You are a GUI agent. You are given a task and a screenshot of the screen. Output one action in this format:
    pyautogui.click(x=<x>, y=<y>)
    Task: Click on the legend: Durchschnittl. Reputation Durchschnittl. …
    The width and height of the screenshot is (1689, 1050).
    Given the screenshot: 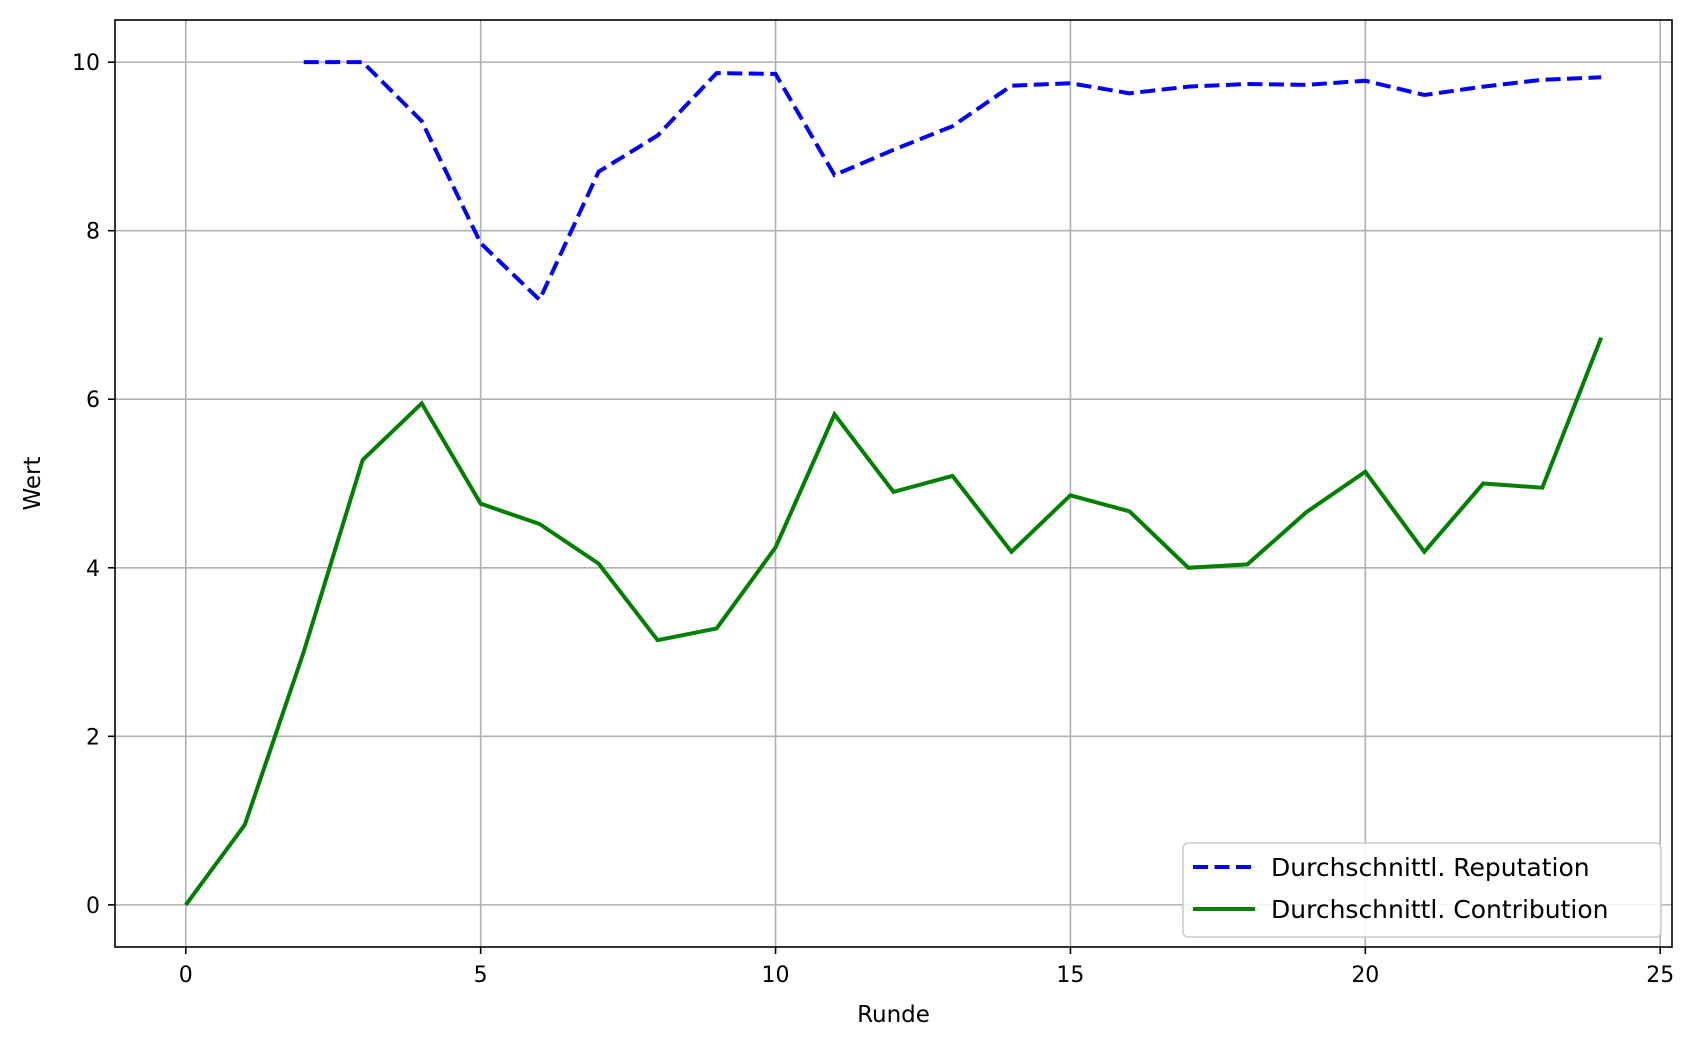 What is the action you would take?
    pyautogui.click(x=1422, y=890)
    